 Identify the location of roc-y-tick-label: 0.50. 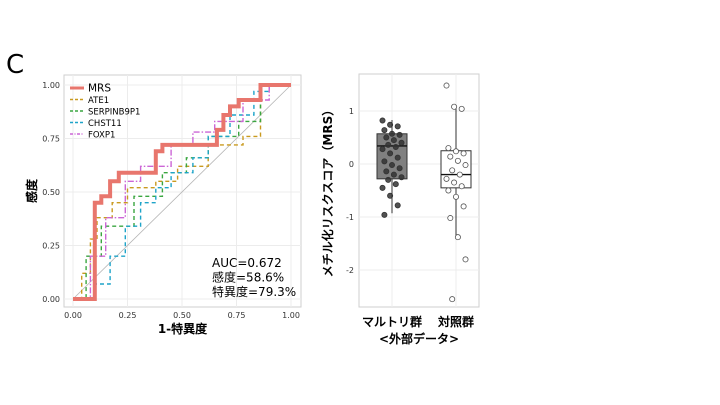
(51, 192).